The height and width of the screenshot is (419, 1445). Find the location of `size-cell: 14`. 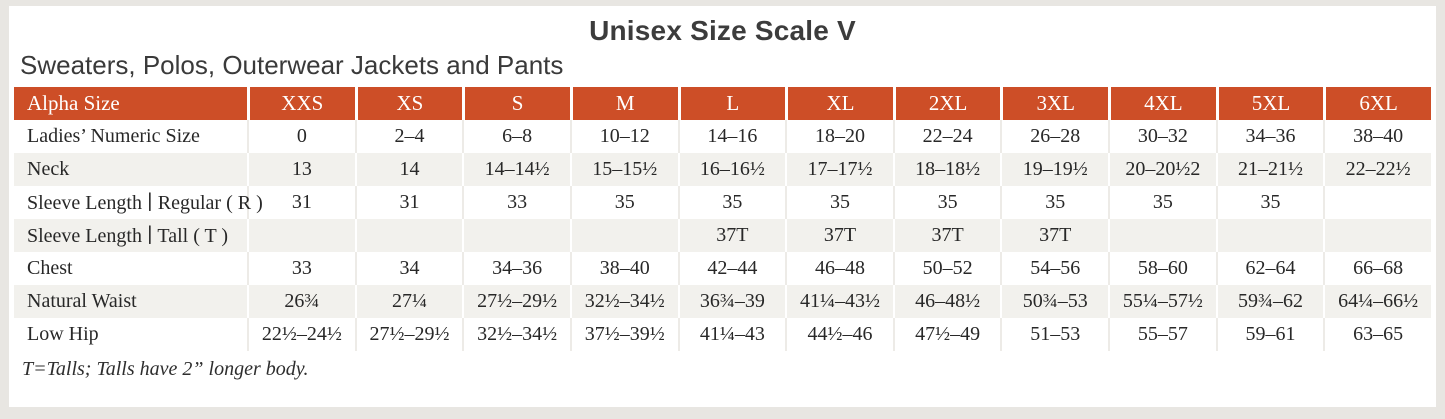

size-cell: 14 is located at coordinates (408, 169).